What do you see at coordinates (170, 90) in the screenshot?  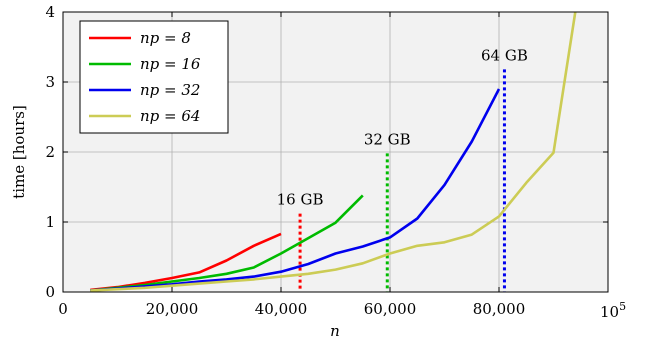 I see `legend-label-2: np = 32` at bounding box center [170, 90].